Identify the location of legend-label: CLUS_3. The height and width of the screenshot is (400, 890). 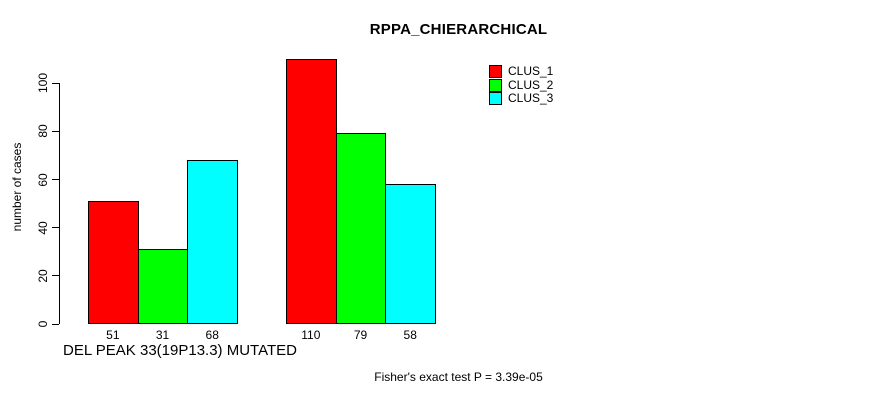
(531, 97).